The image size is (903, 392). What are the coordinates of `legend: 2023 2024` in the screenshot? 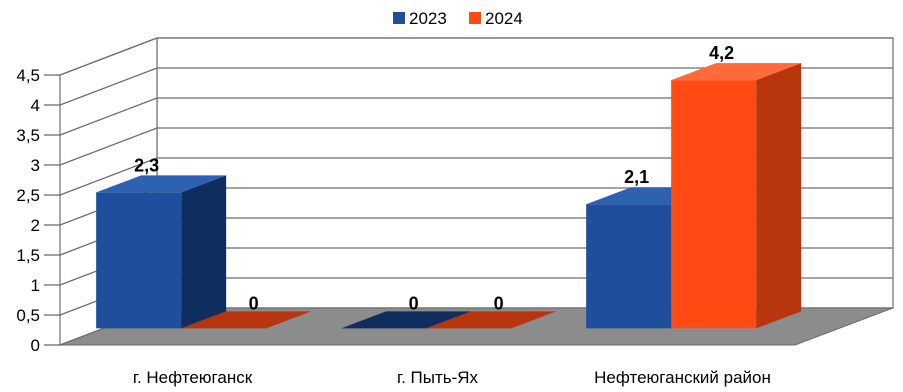 It's located at (458, 18).